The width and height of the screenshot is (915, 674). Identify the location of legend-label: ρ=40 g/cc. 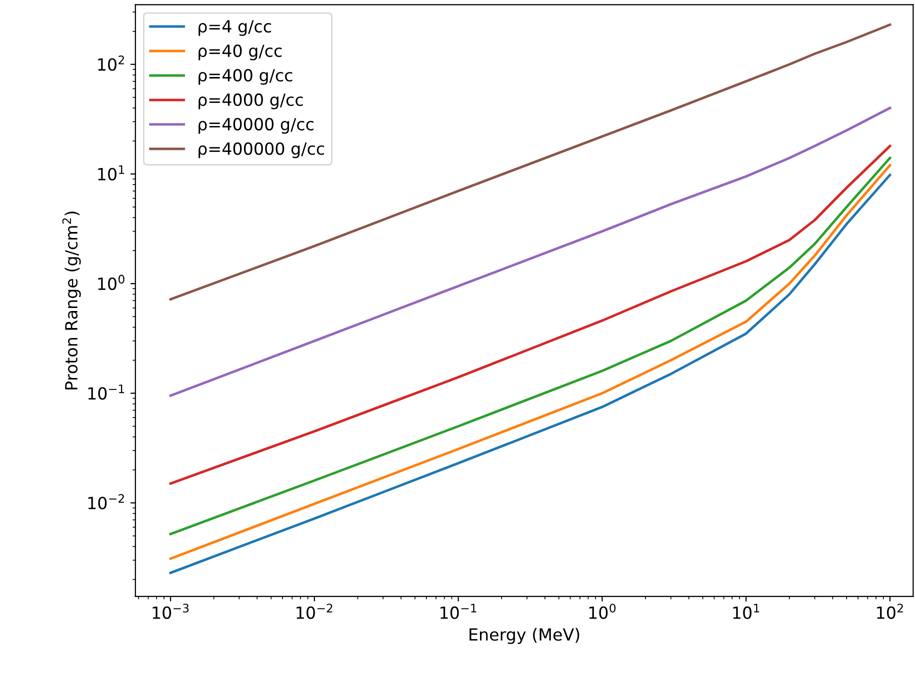
(240, 52).